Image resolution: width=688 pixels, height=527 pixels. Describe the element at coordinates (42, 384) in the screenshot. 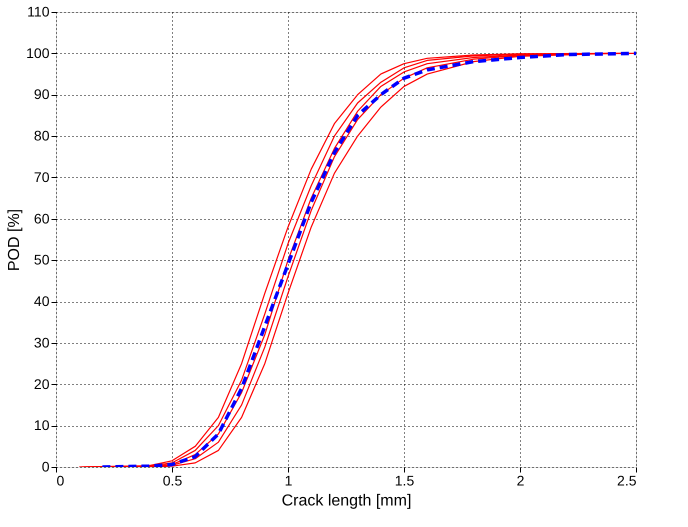

I see `y-tick-label: 20` at that location.